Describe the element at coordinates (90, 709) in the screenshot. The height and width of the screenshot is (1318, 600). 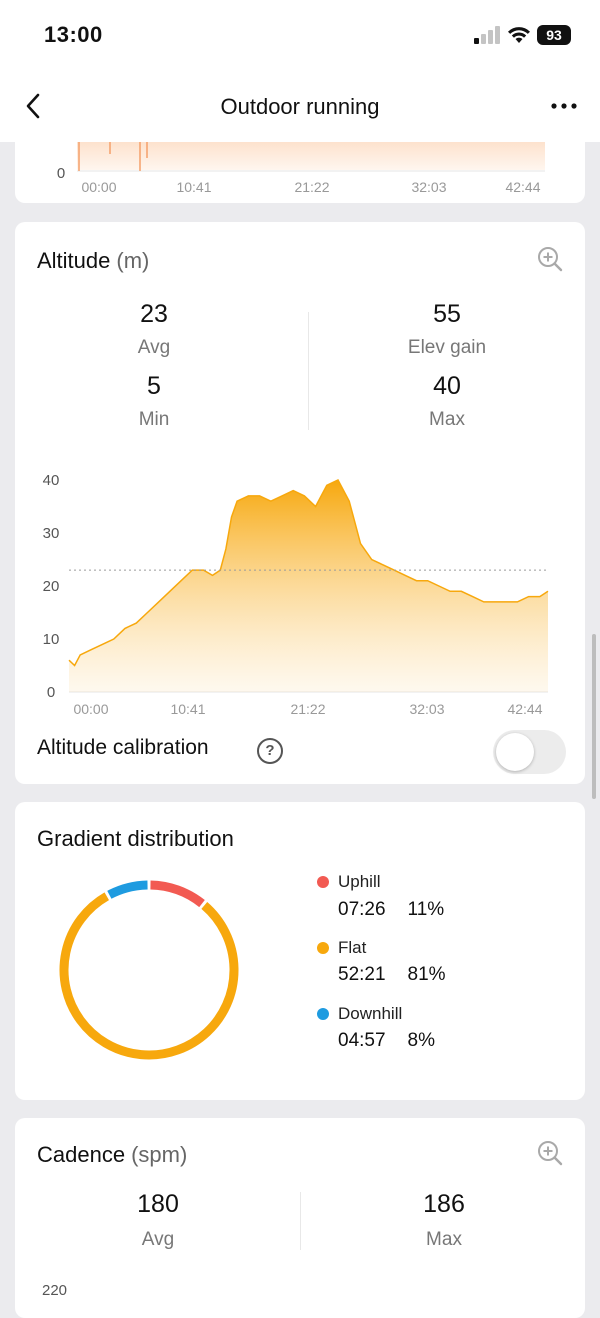
I see `x-tick-label: 00:00` at that location.